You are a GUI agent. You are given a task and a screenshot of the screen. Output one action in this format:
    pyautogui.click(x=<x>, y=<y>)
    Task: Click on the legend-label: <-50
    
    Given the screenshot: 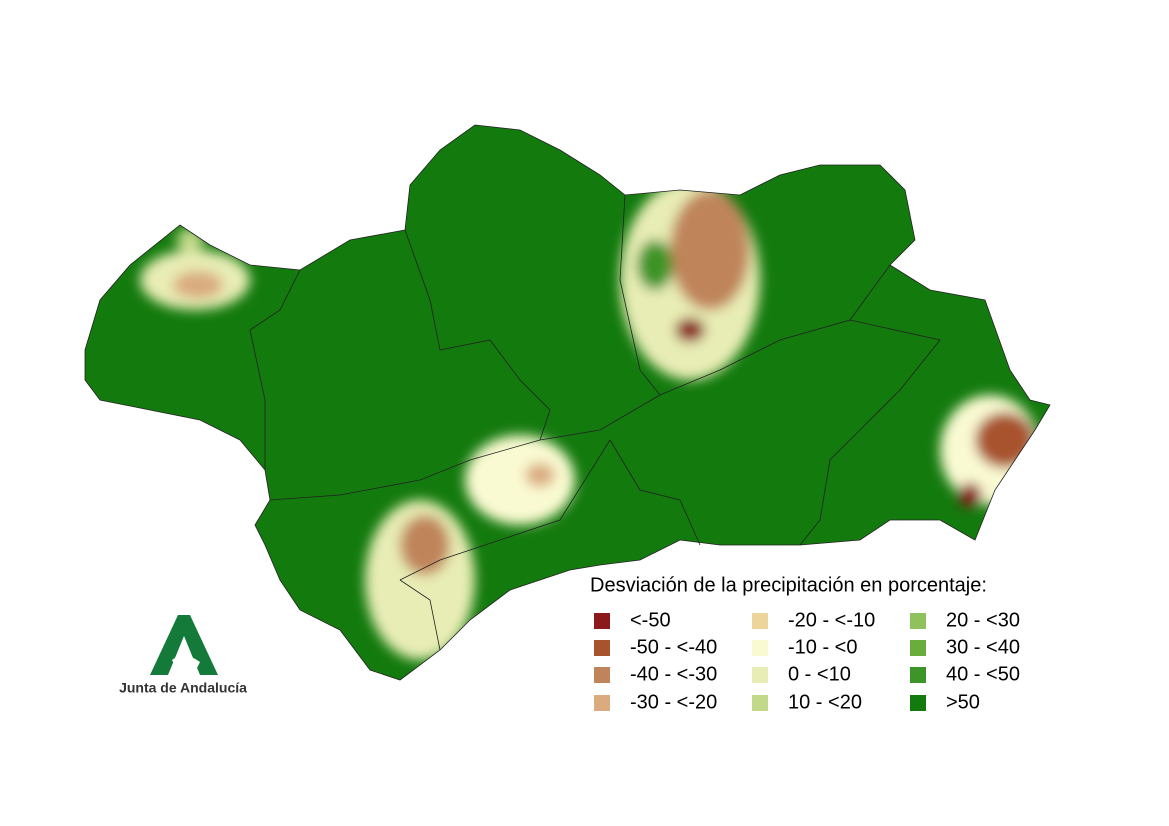 What is the action you would take?
    pyautogui.click(x=650, y=620)
    